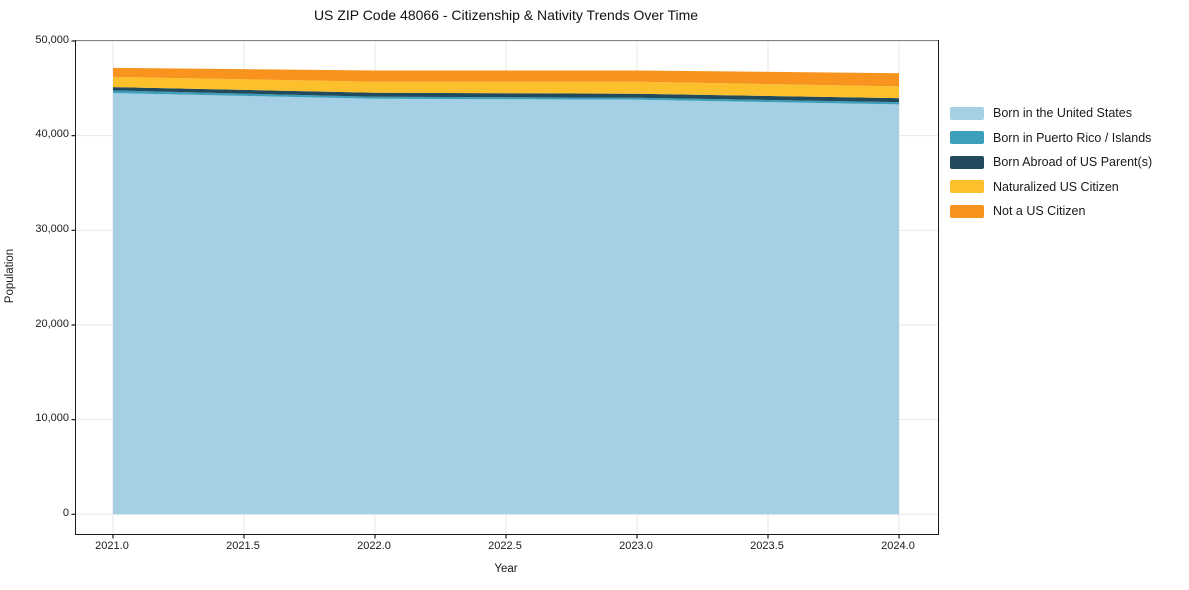  I want to click on legend-item: Born in the United States, so click(1051, 113).